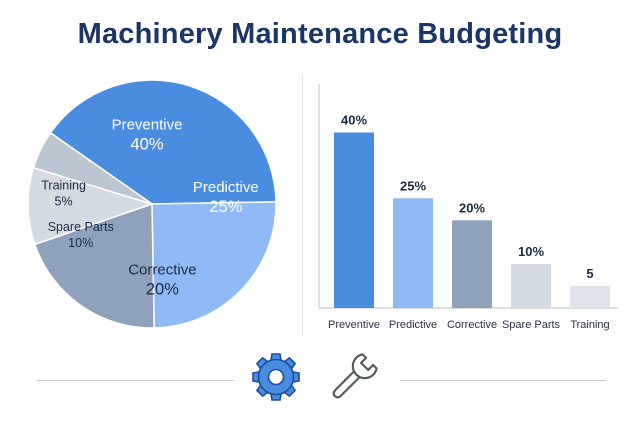 The height and width of the screenshot is (430, 640). What do you see at coordinates (531, 325) in the screenshot?
I see `bar-category-spare-parts: Spare Parts` at bounding box center [531, 325].